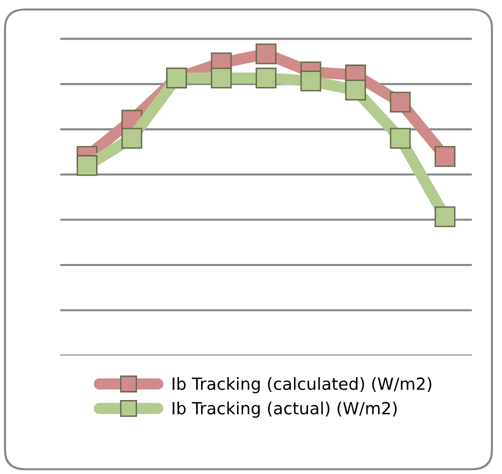  Describe the element at coordinates (284, 410) in the screenshot. I see `legend-label: Ib Tracking (actual) (W/m2)` at that location.